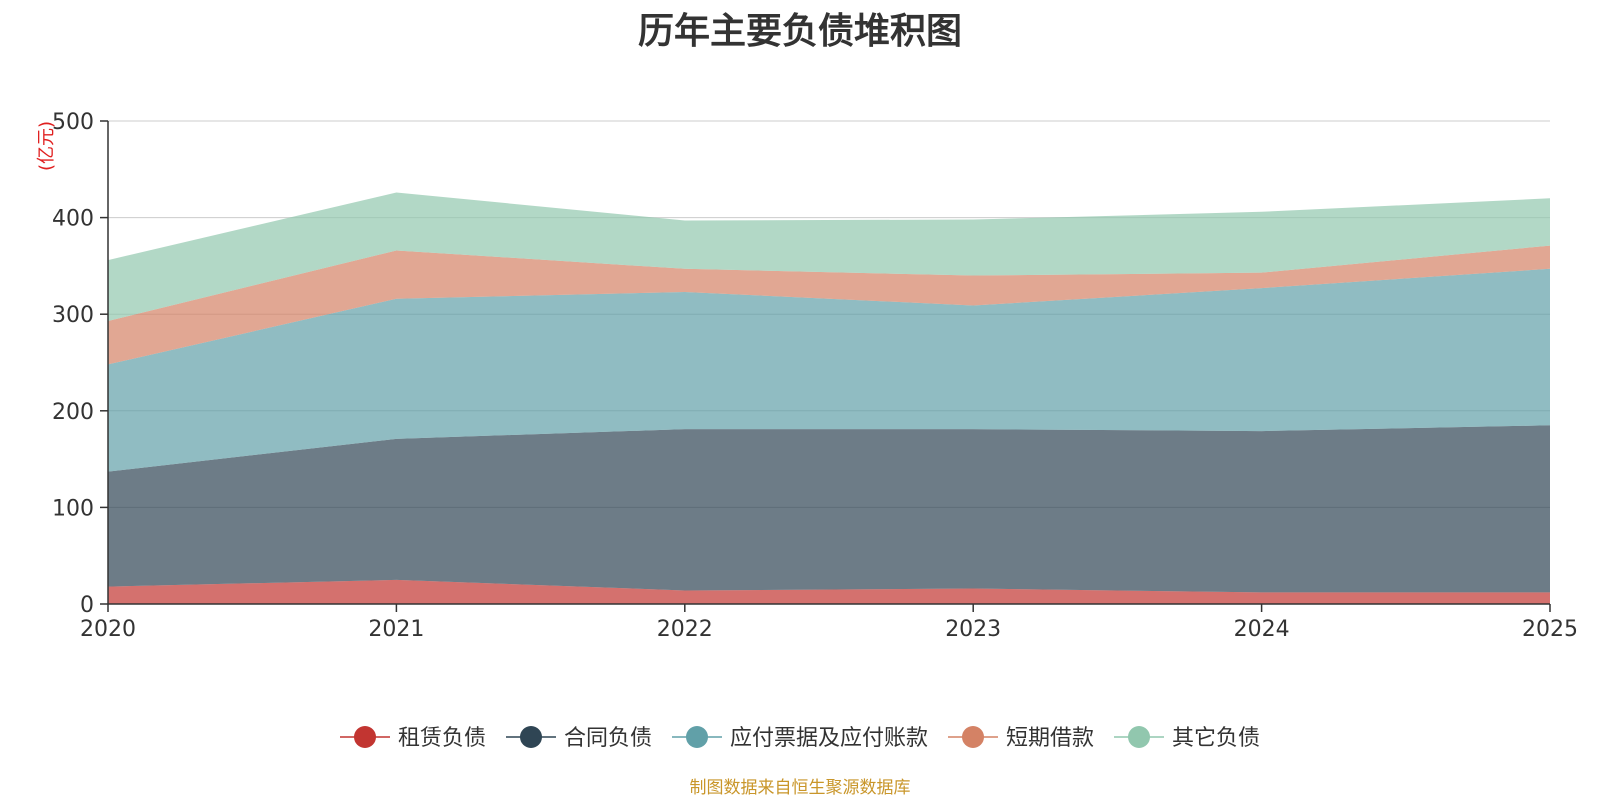 This screenshot has width=1600, height=800. What do you see at coordinates (73, 219) in the screenshot?
I see `y-tick-label: 400` at bounding box center [73, 219].